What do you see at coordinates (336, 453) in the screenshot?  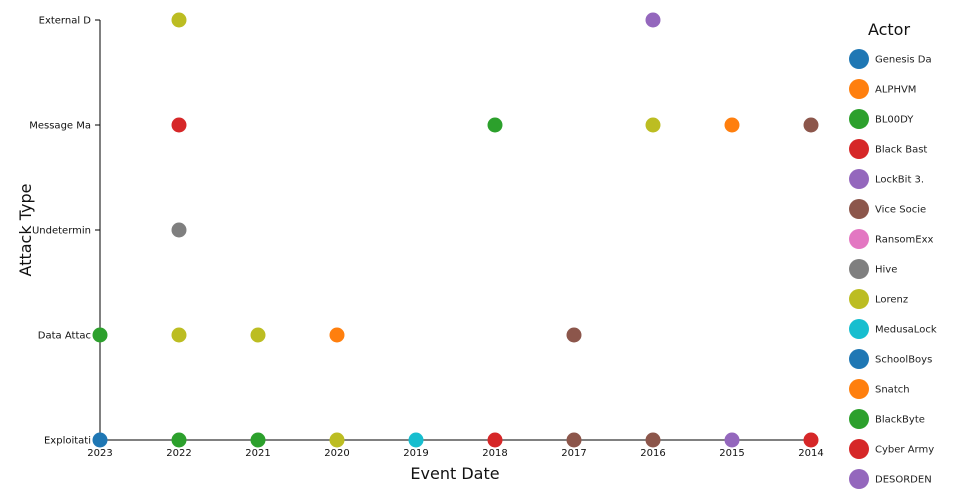 I see `x-tick-label: 2020` at bounding box center [336, 453].